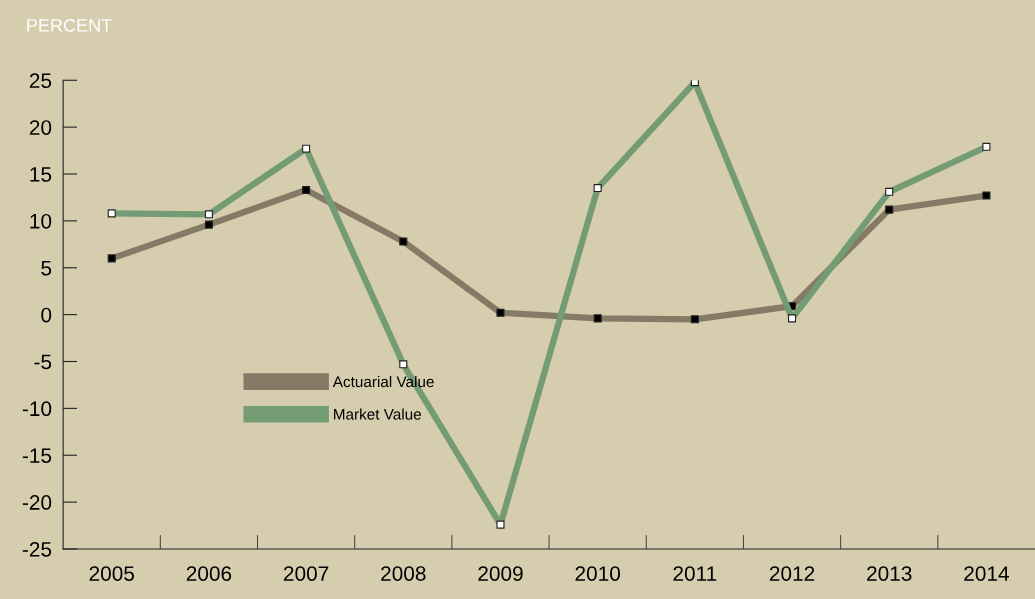  I want to click on y-tick-label: 5, so click(46, 268).